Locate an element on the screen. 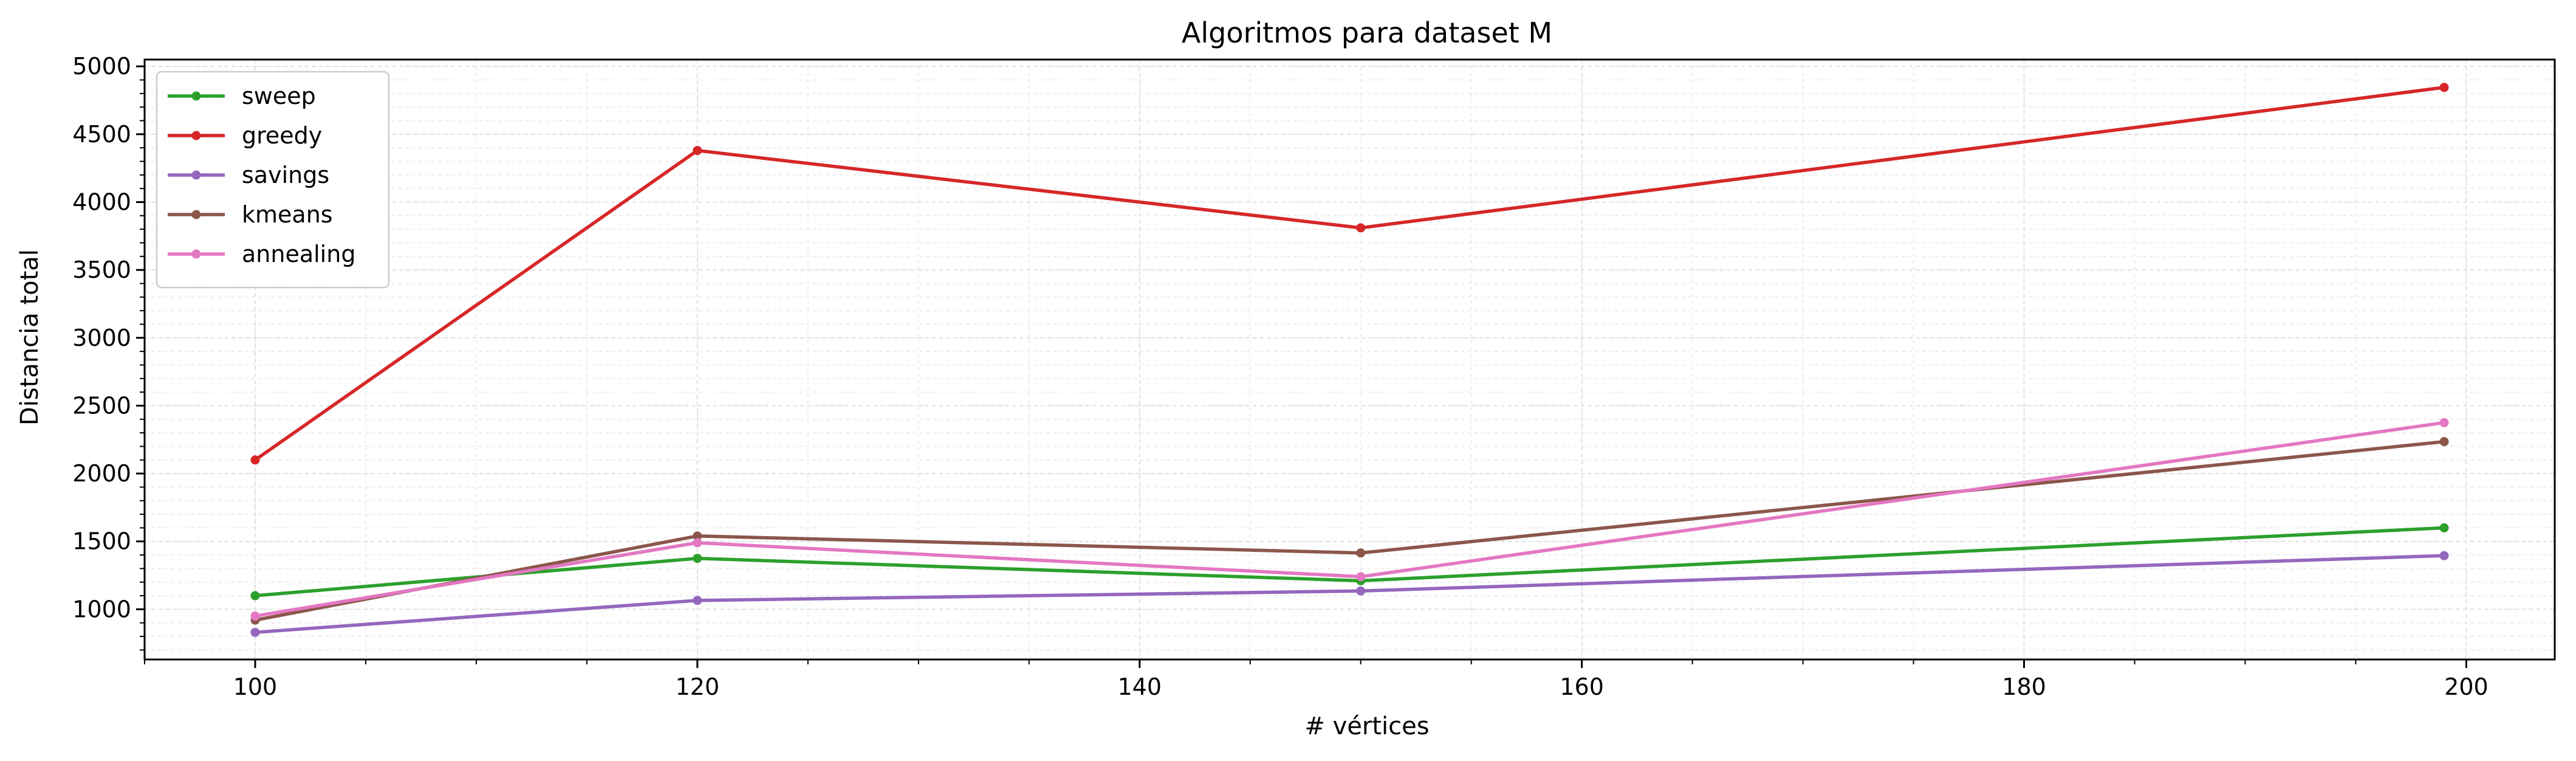 This screenshot has height=761, width=2576. legend-item-greedy: greedy is located at coordinates (245, 135).